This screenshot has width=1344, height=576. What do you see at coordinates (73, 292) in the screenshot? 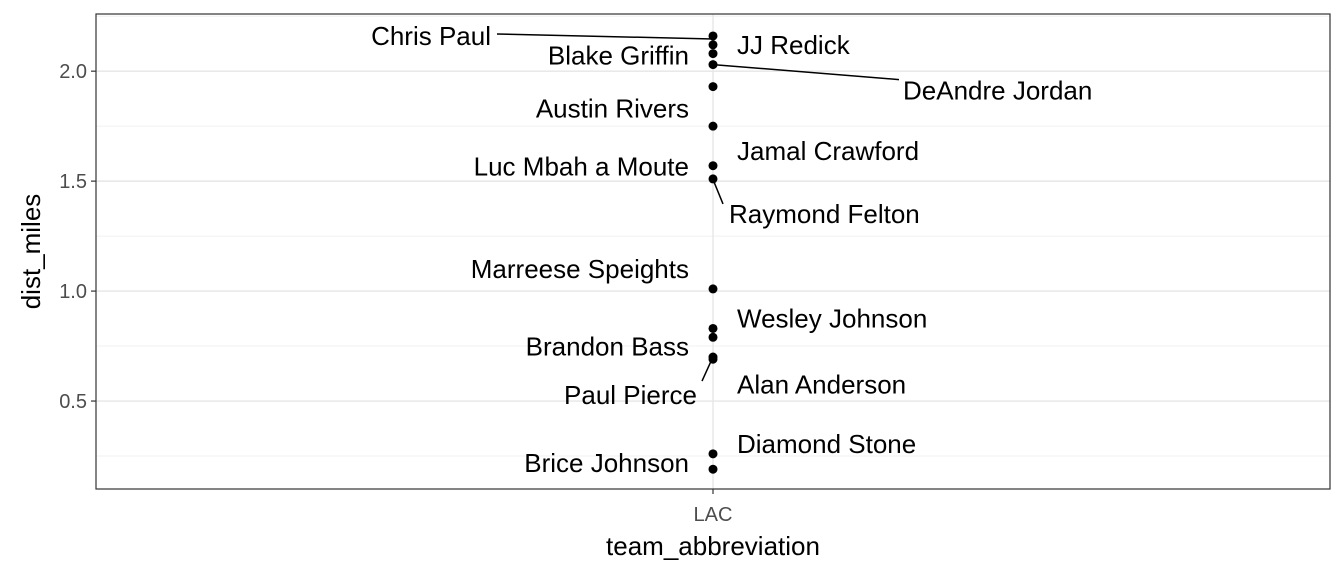
I see `y-tick-label: 1.0` at bounding box center [73, 292].